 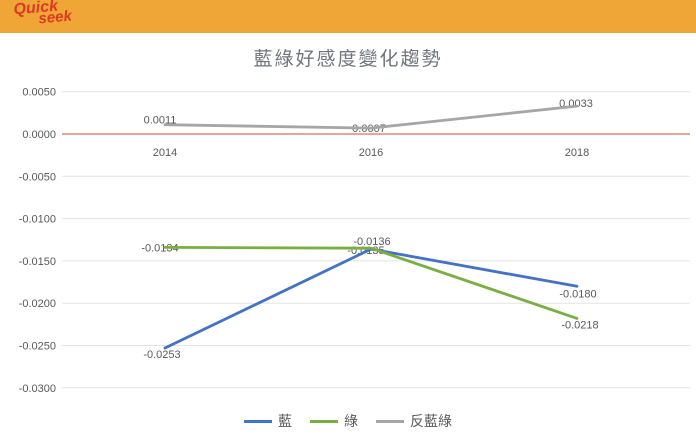 I want to click on data-label-綠-2018: -0.0218, so click(x=579, y=325).